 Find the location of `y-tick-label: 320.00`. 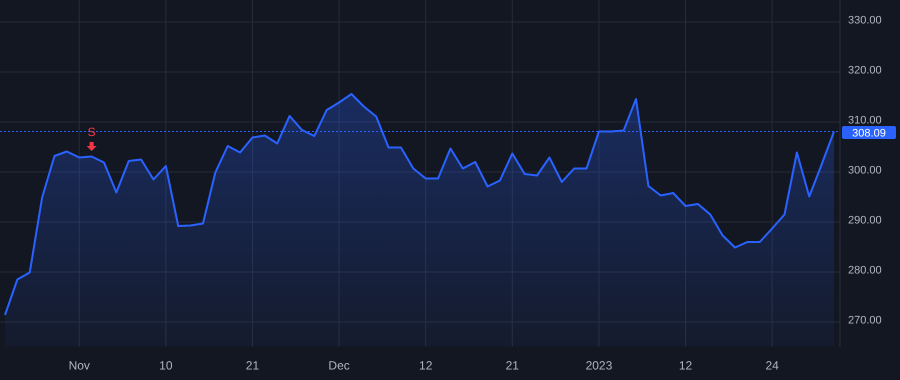

y-tick-label: 320.00 is located at coordinates (865, 70).